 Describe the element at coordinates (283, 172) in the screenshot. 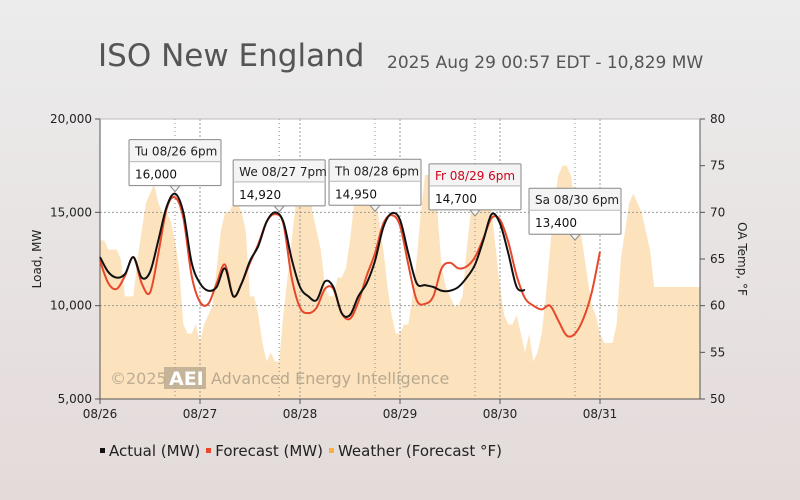

I see `annotation-label-1: We 08/27 7pm` at that location.